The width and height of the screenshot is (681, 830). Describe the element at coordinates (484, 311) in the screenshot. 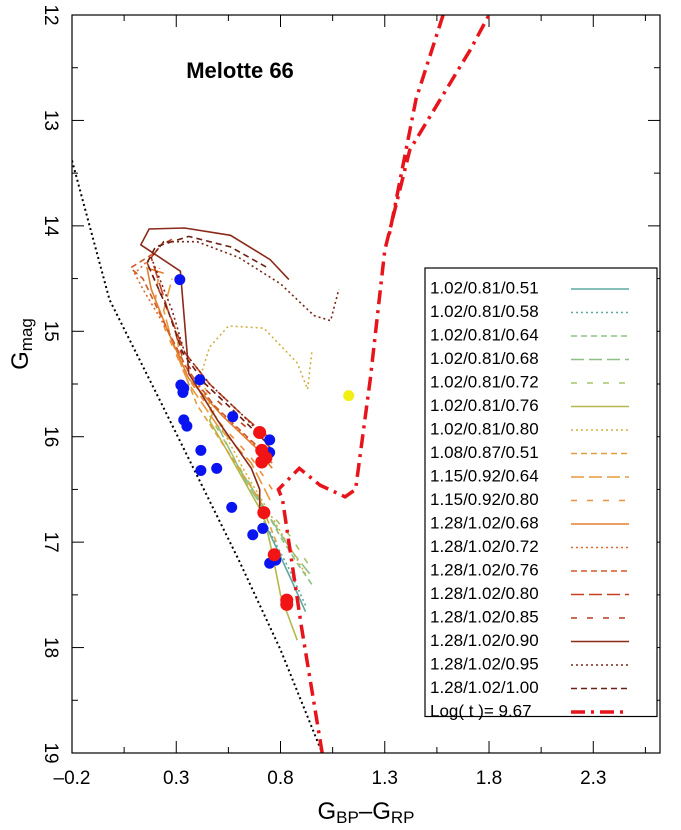

I see `legend-label: 1.02/0.81/0.58` at that location.